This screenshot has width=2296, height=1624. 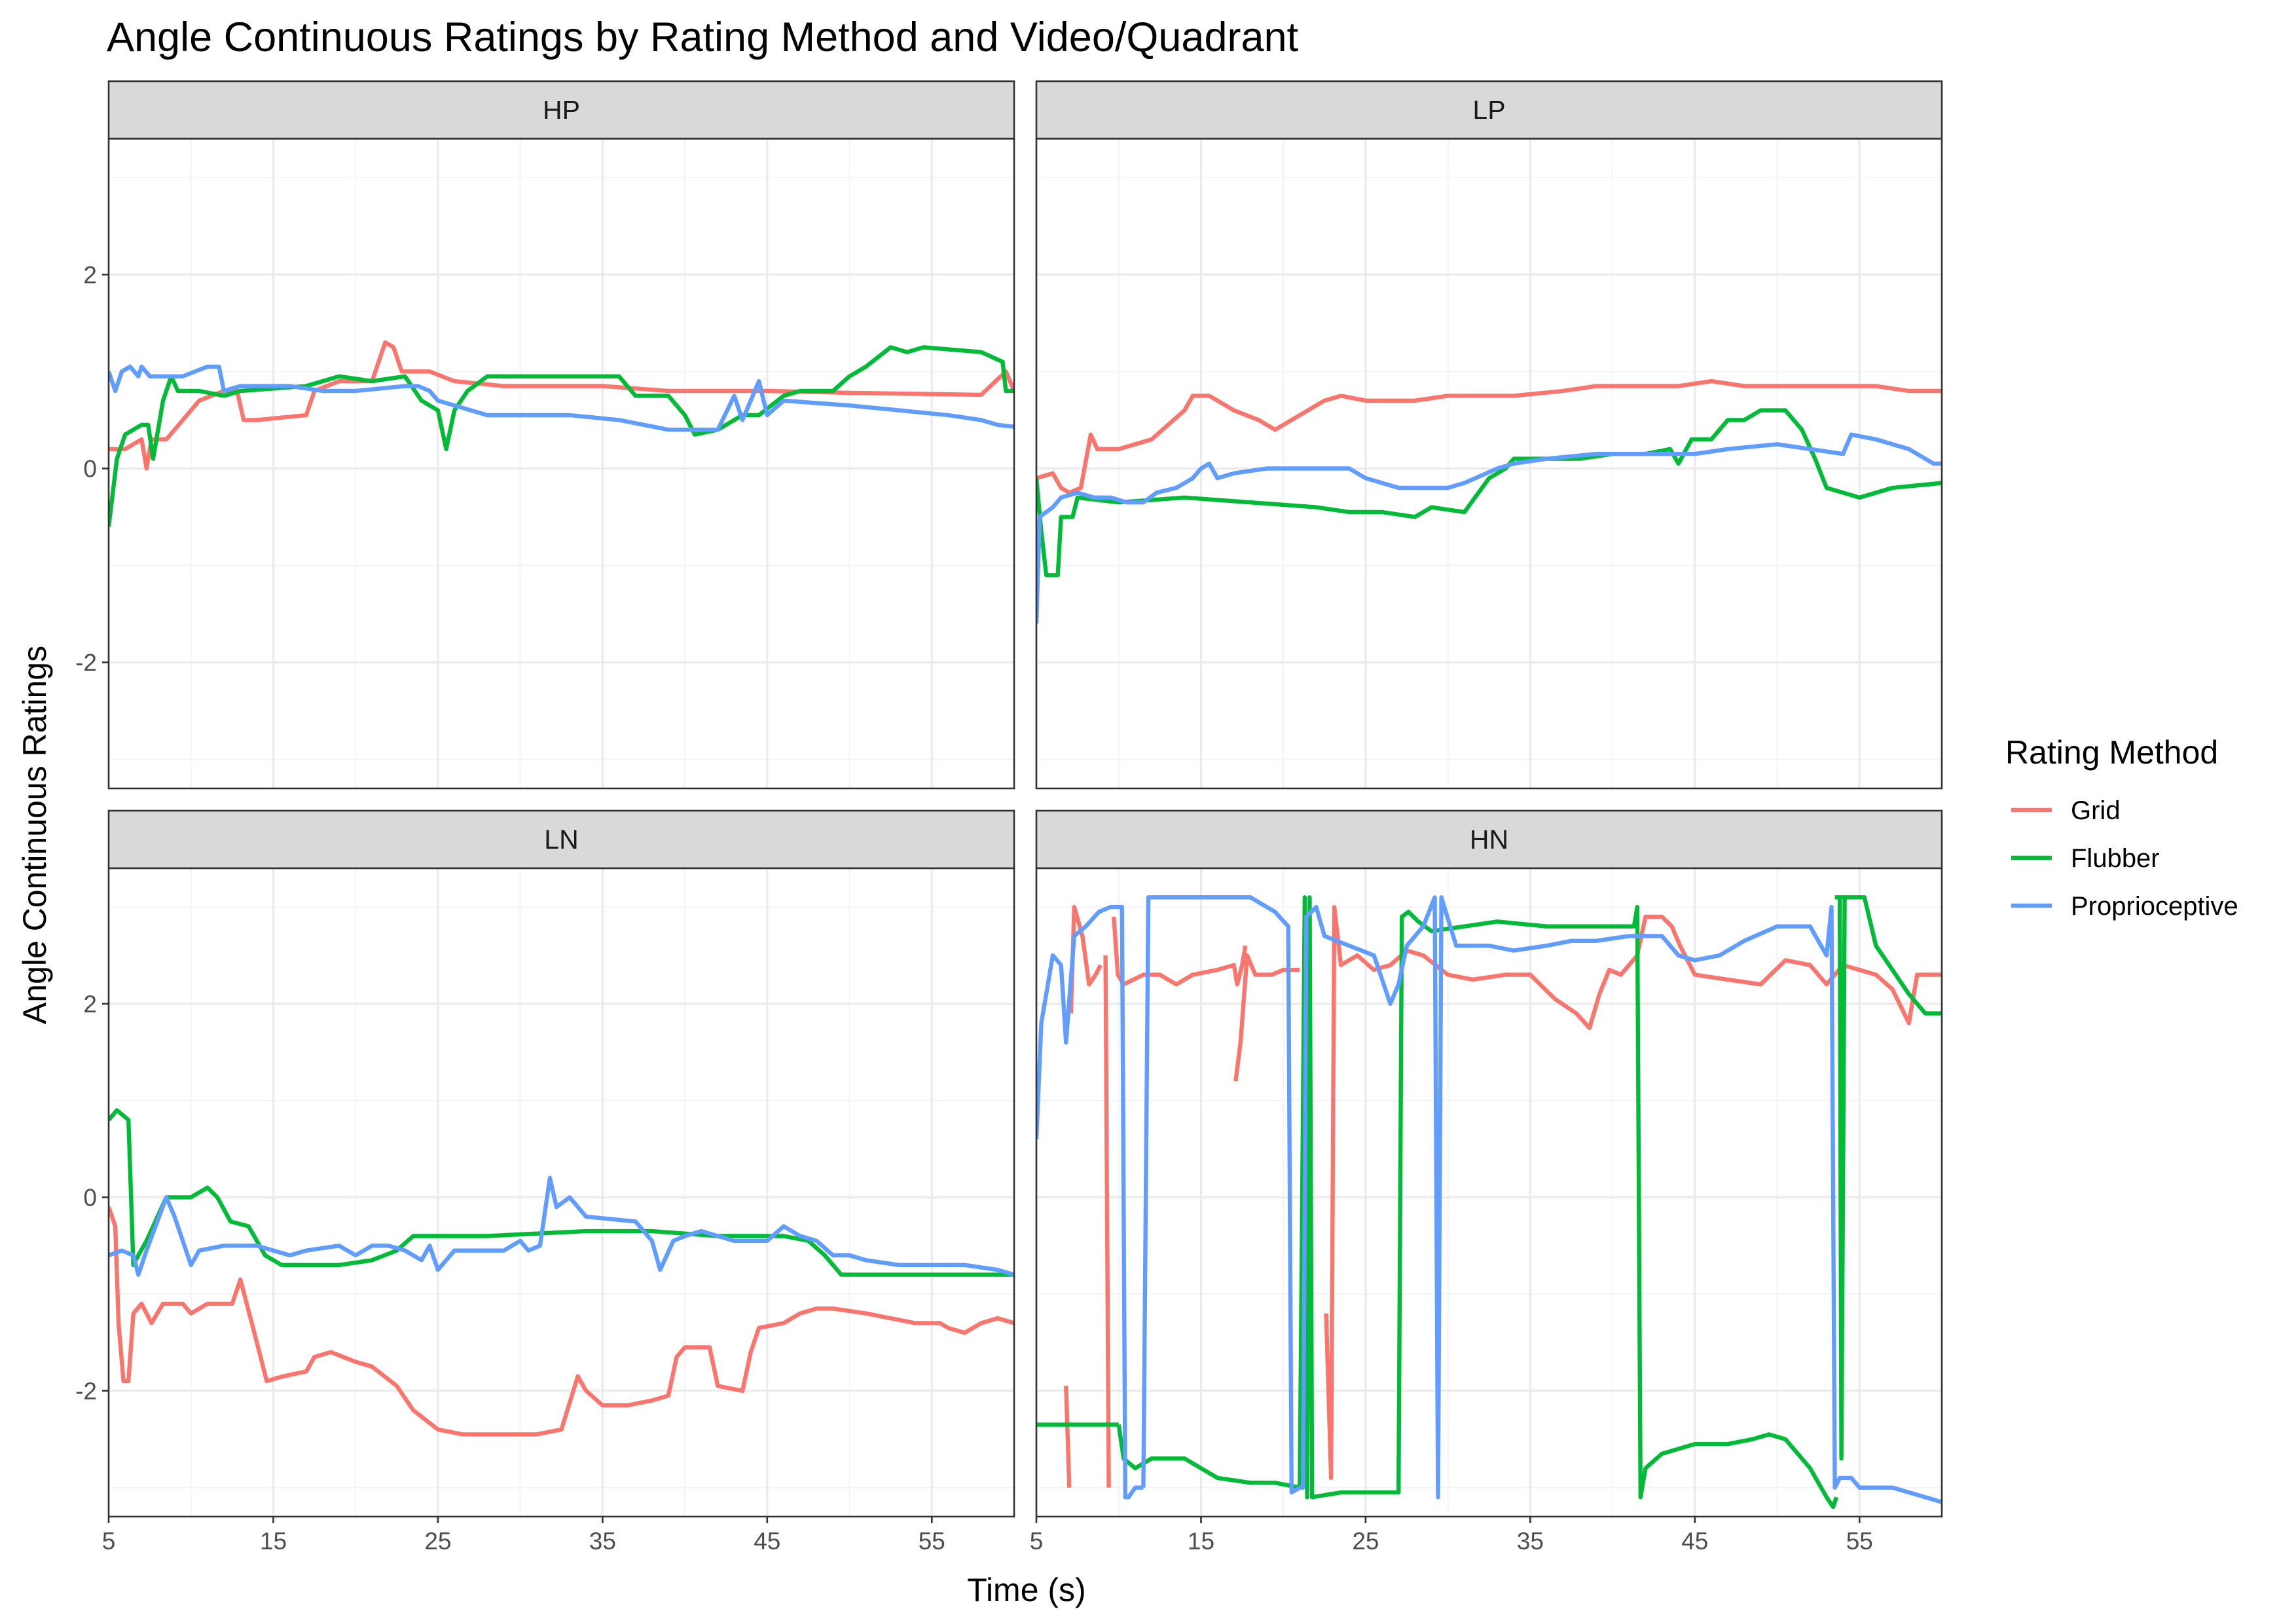 What do you see at coordinates (34, 835) in the screenshot?
I see `y-axis-title: Angle Continuous Ratings` at bounding box center [34, 835].